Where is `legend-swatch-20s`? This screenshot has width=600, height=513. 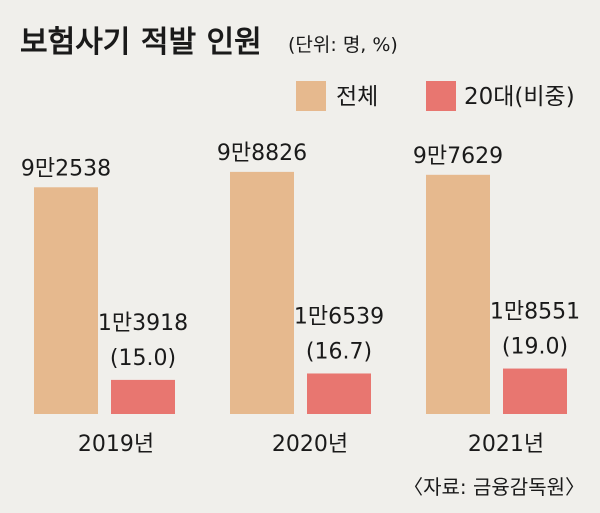 legend-swatch-20s is located at coordinates (441, 96).